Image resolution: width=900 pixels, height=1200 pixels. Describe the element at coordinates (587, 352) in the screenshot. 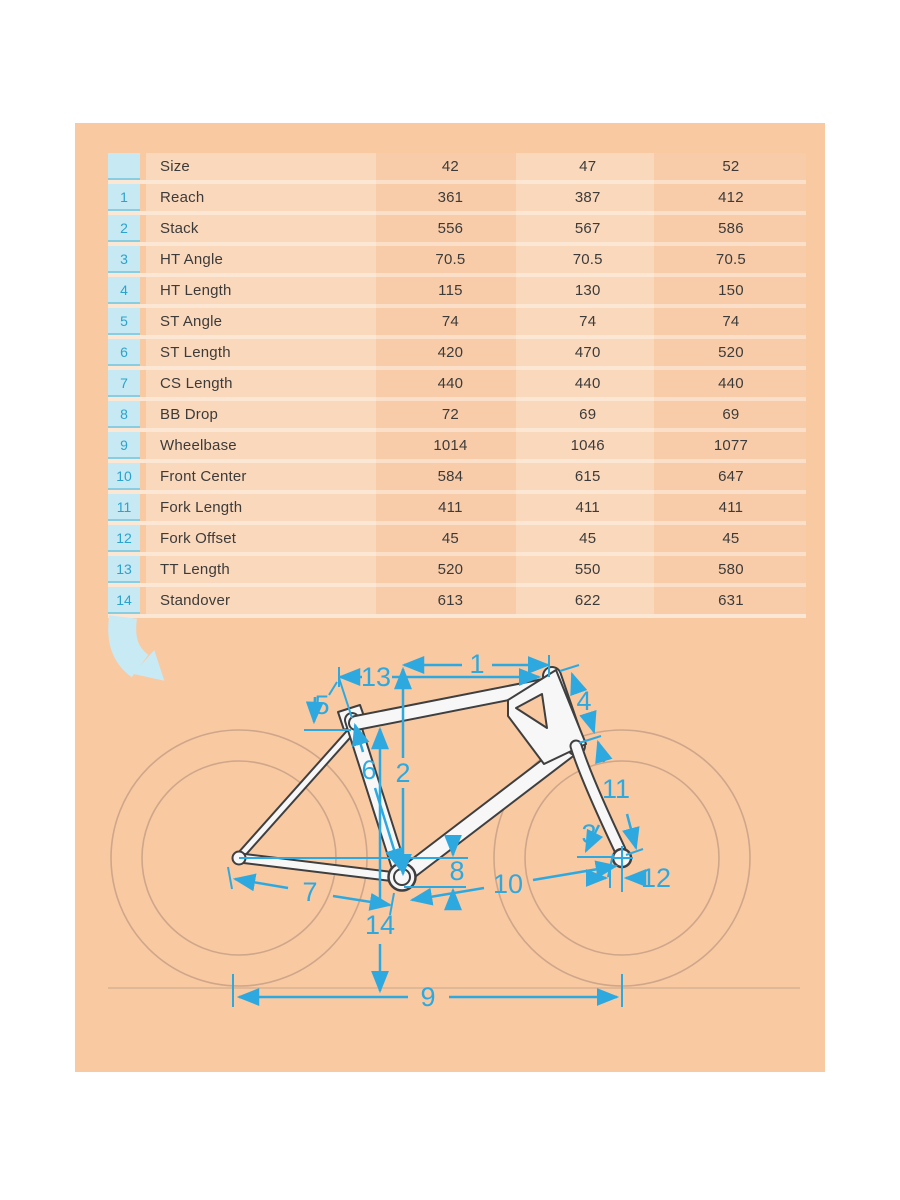

I see `cell-47: 470` at that location.